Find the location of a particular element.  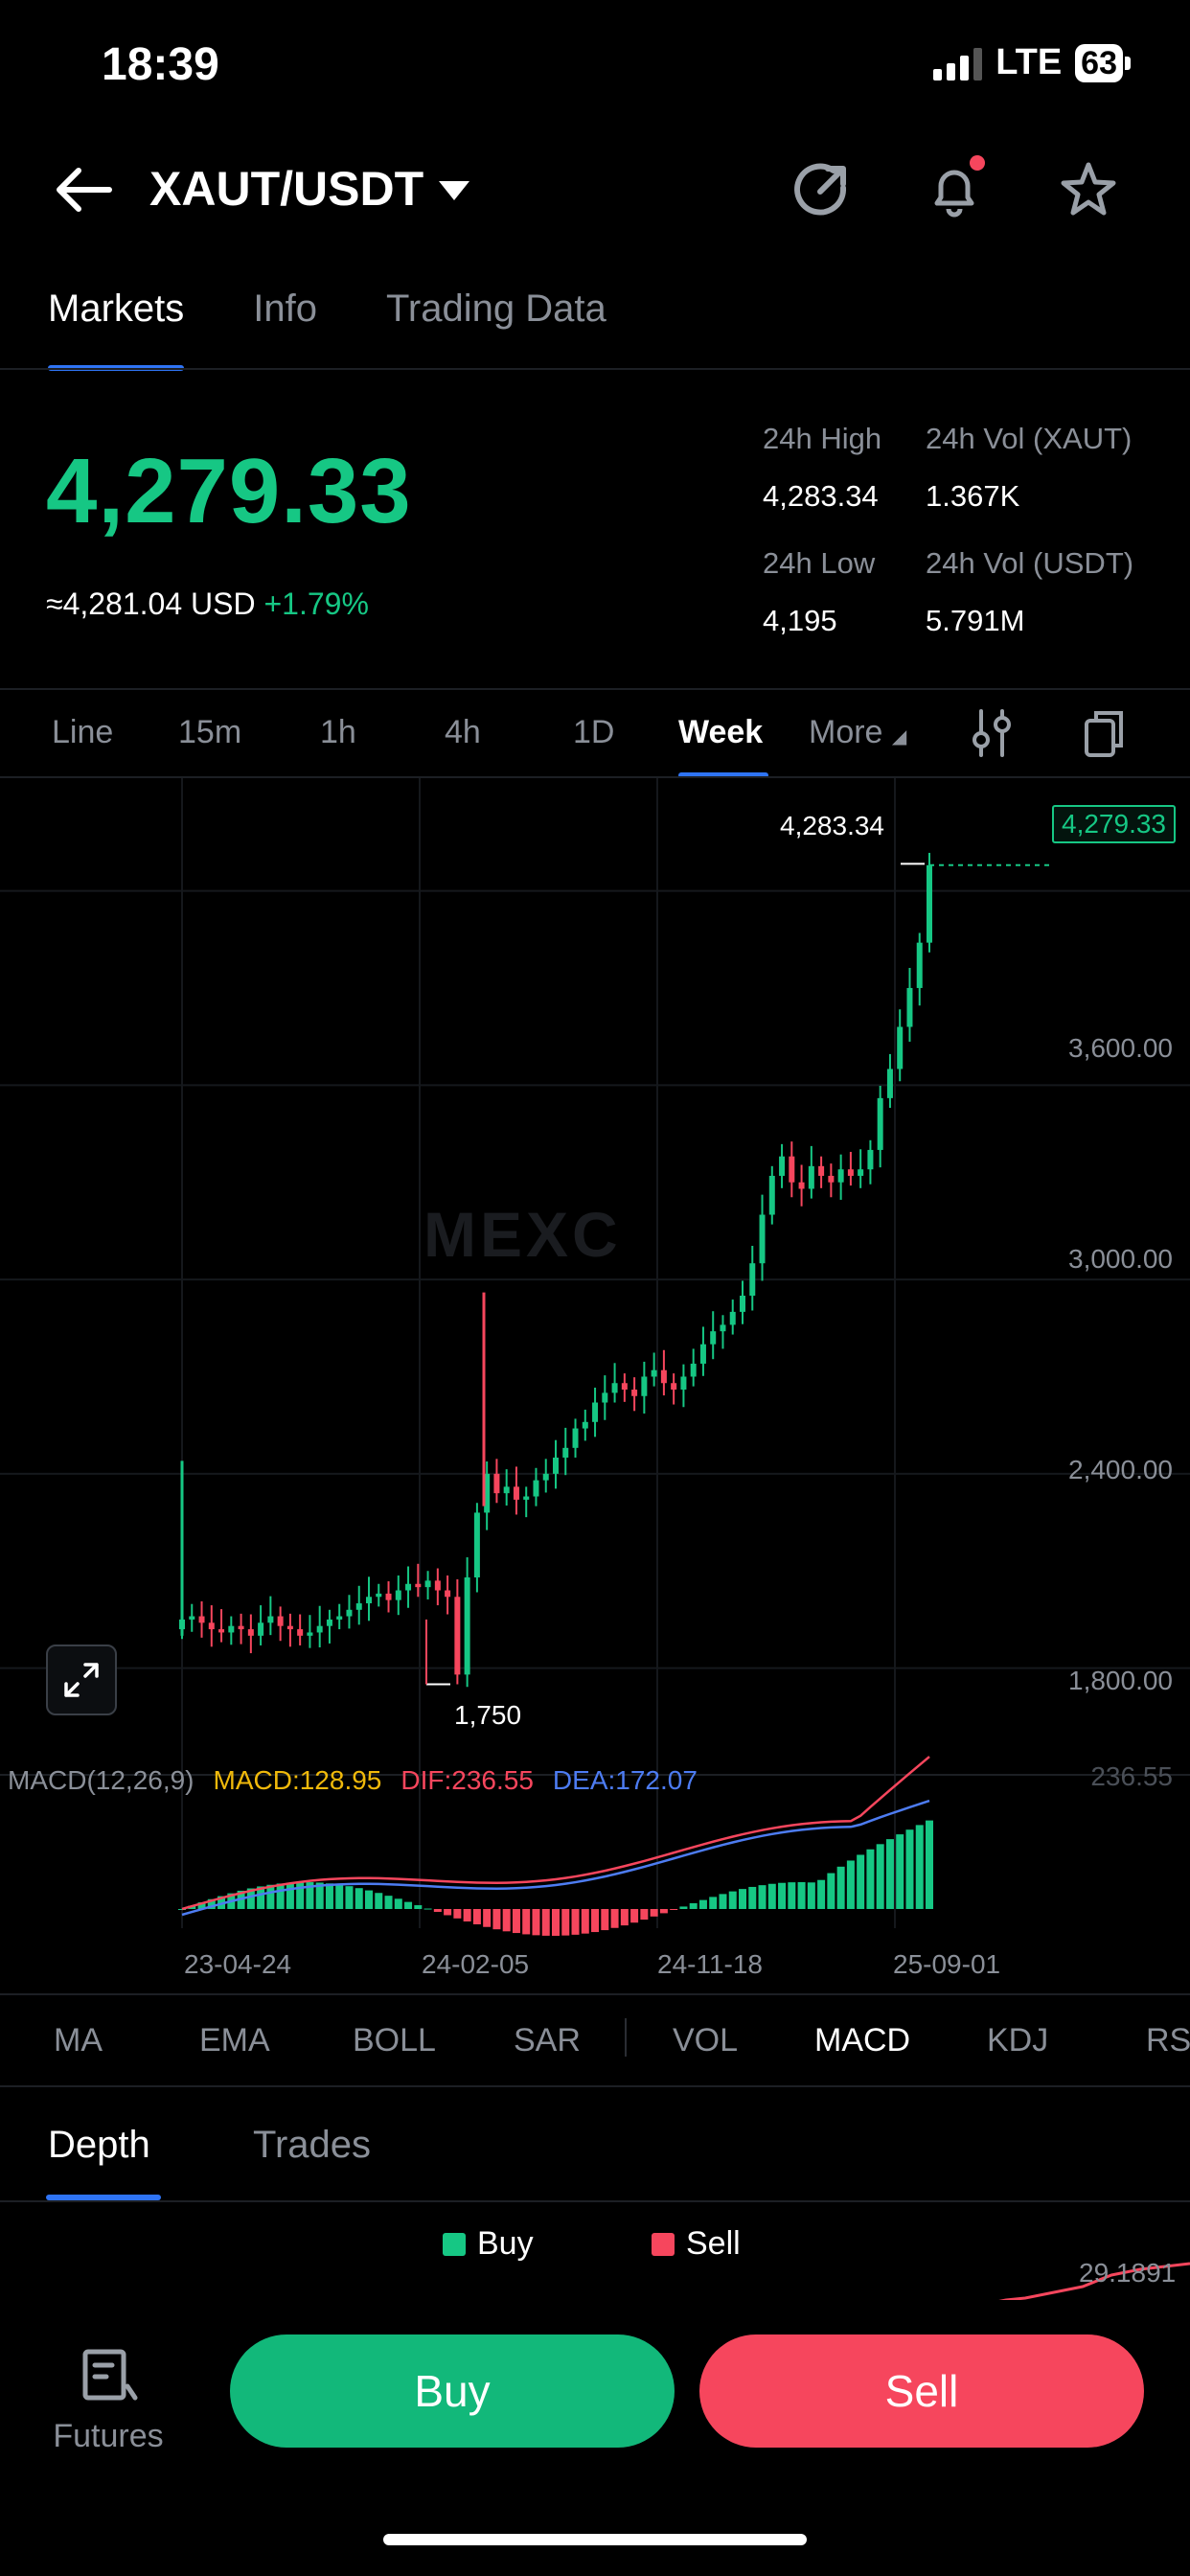

tab-markets: Markets is located at coordinates (117, 329).